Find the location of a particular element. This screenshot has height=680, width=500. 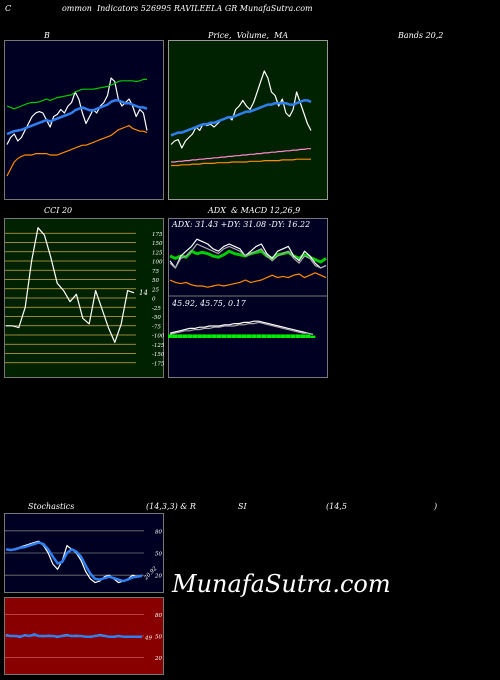

cci-value-label: 14 is located at coordinates (143, 293).